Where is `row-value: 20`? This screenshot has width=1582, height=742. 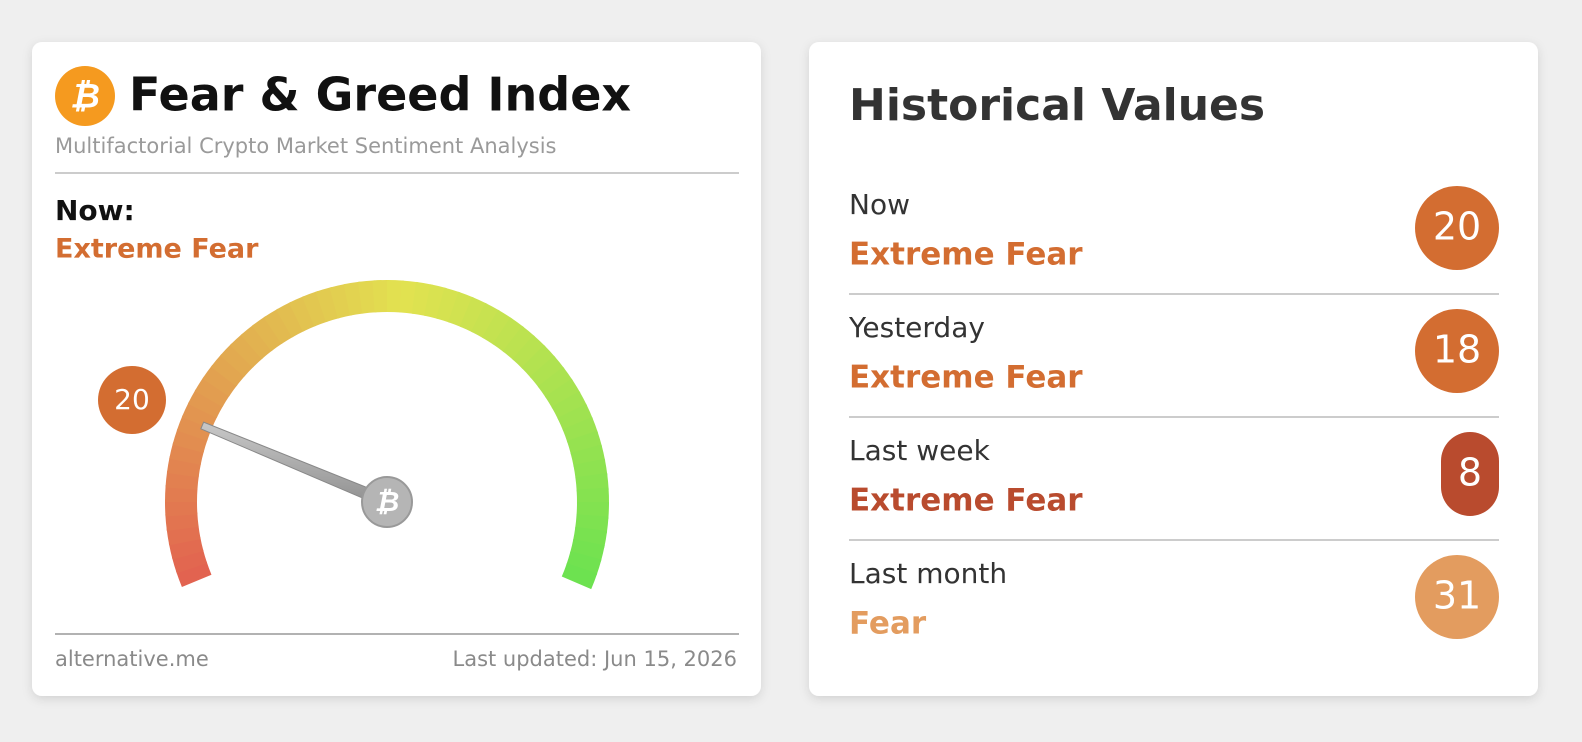 row-value: 20 is located at coordinates (1457, 227).